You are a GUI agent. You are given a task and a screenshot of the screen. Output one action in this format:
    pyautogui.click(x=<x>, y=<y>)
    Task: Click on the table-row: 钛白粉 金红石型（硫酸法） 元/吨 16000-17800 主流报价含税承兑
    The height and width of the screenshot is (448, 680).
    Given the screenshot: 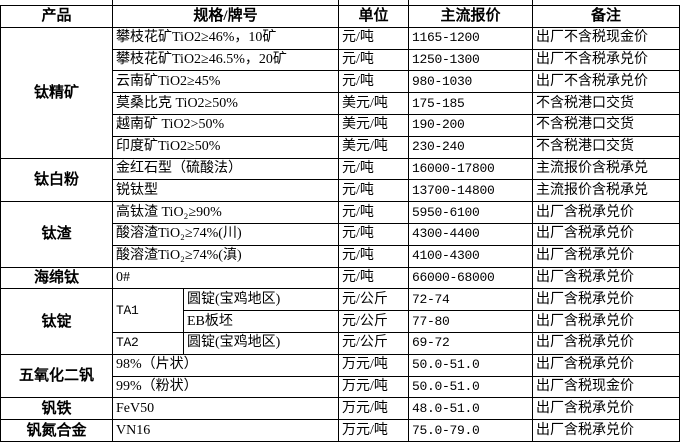 What is the action you would take?
    pyautogui.click(x=340, y=180)
    